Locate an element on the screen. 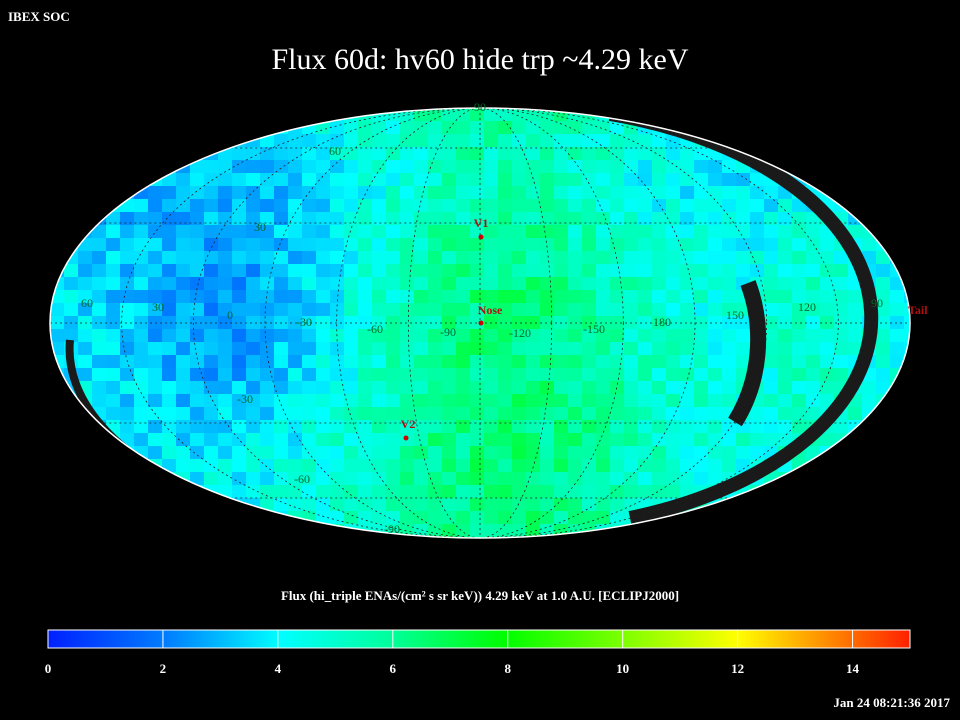 The height and width of the screenshot is (720, 960). longitude-label: 0 is located at coordinates (230, 315).